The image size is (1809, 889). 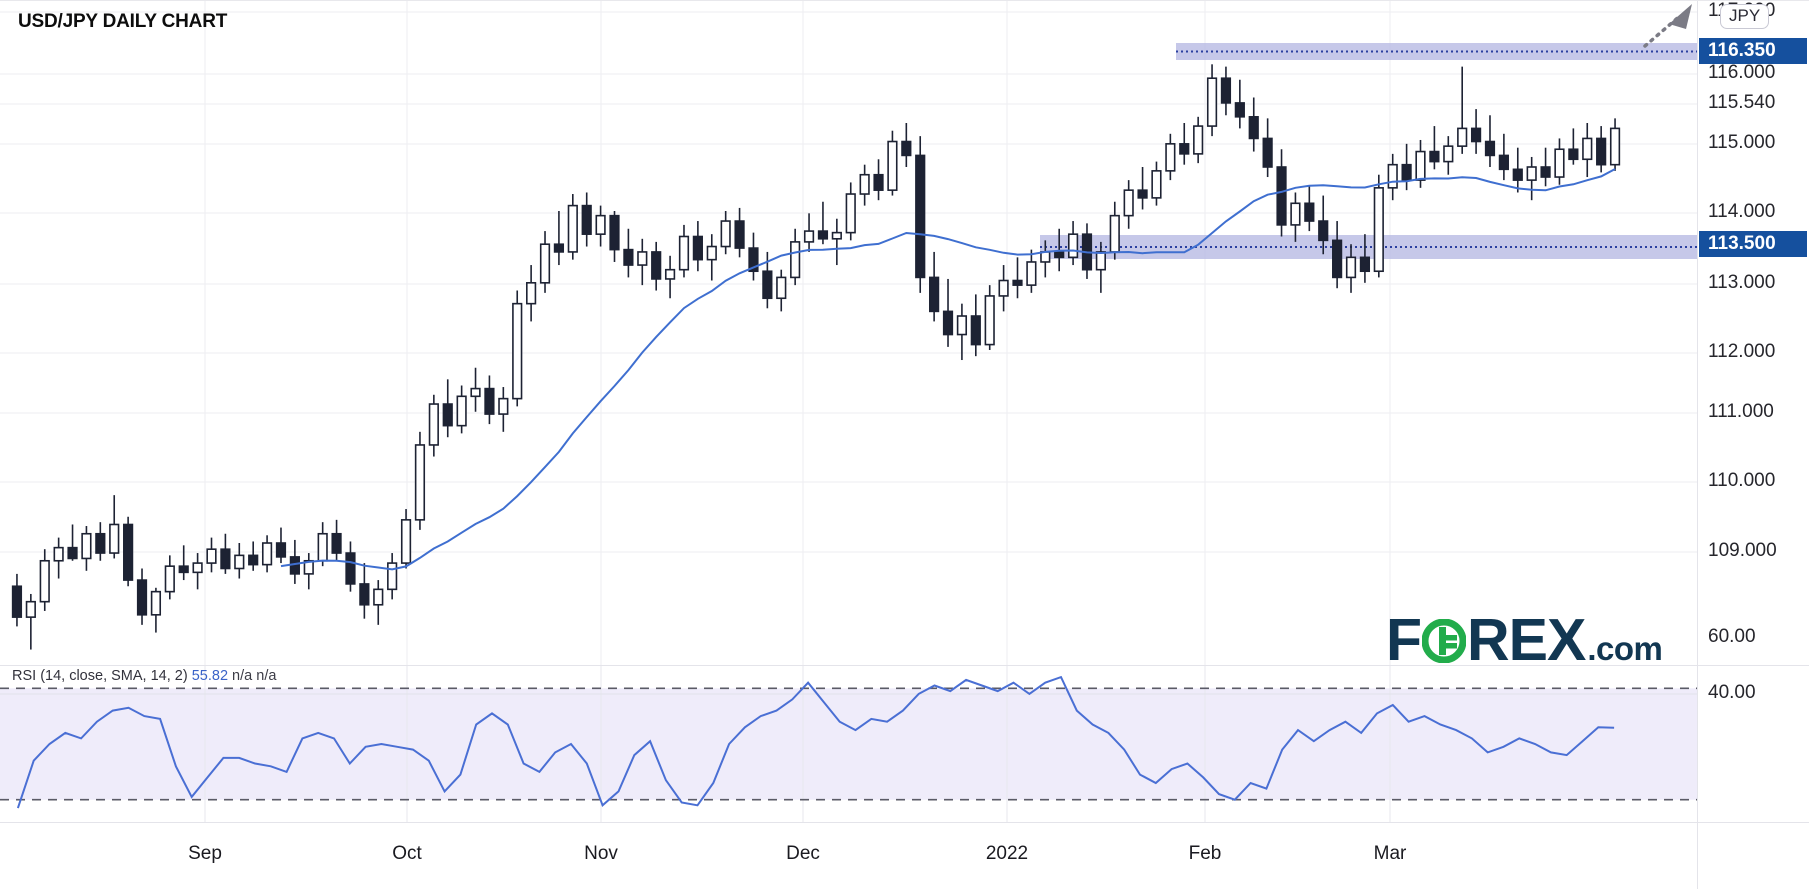 What do you see at coordinates (803, 853) in the screenshot?
I see `time-axis-label: Dec` at bounding box center [803, 853].